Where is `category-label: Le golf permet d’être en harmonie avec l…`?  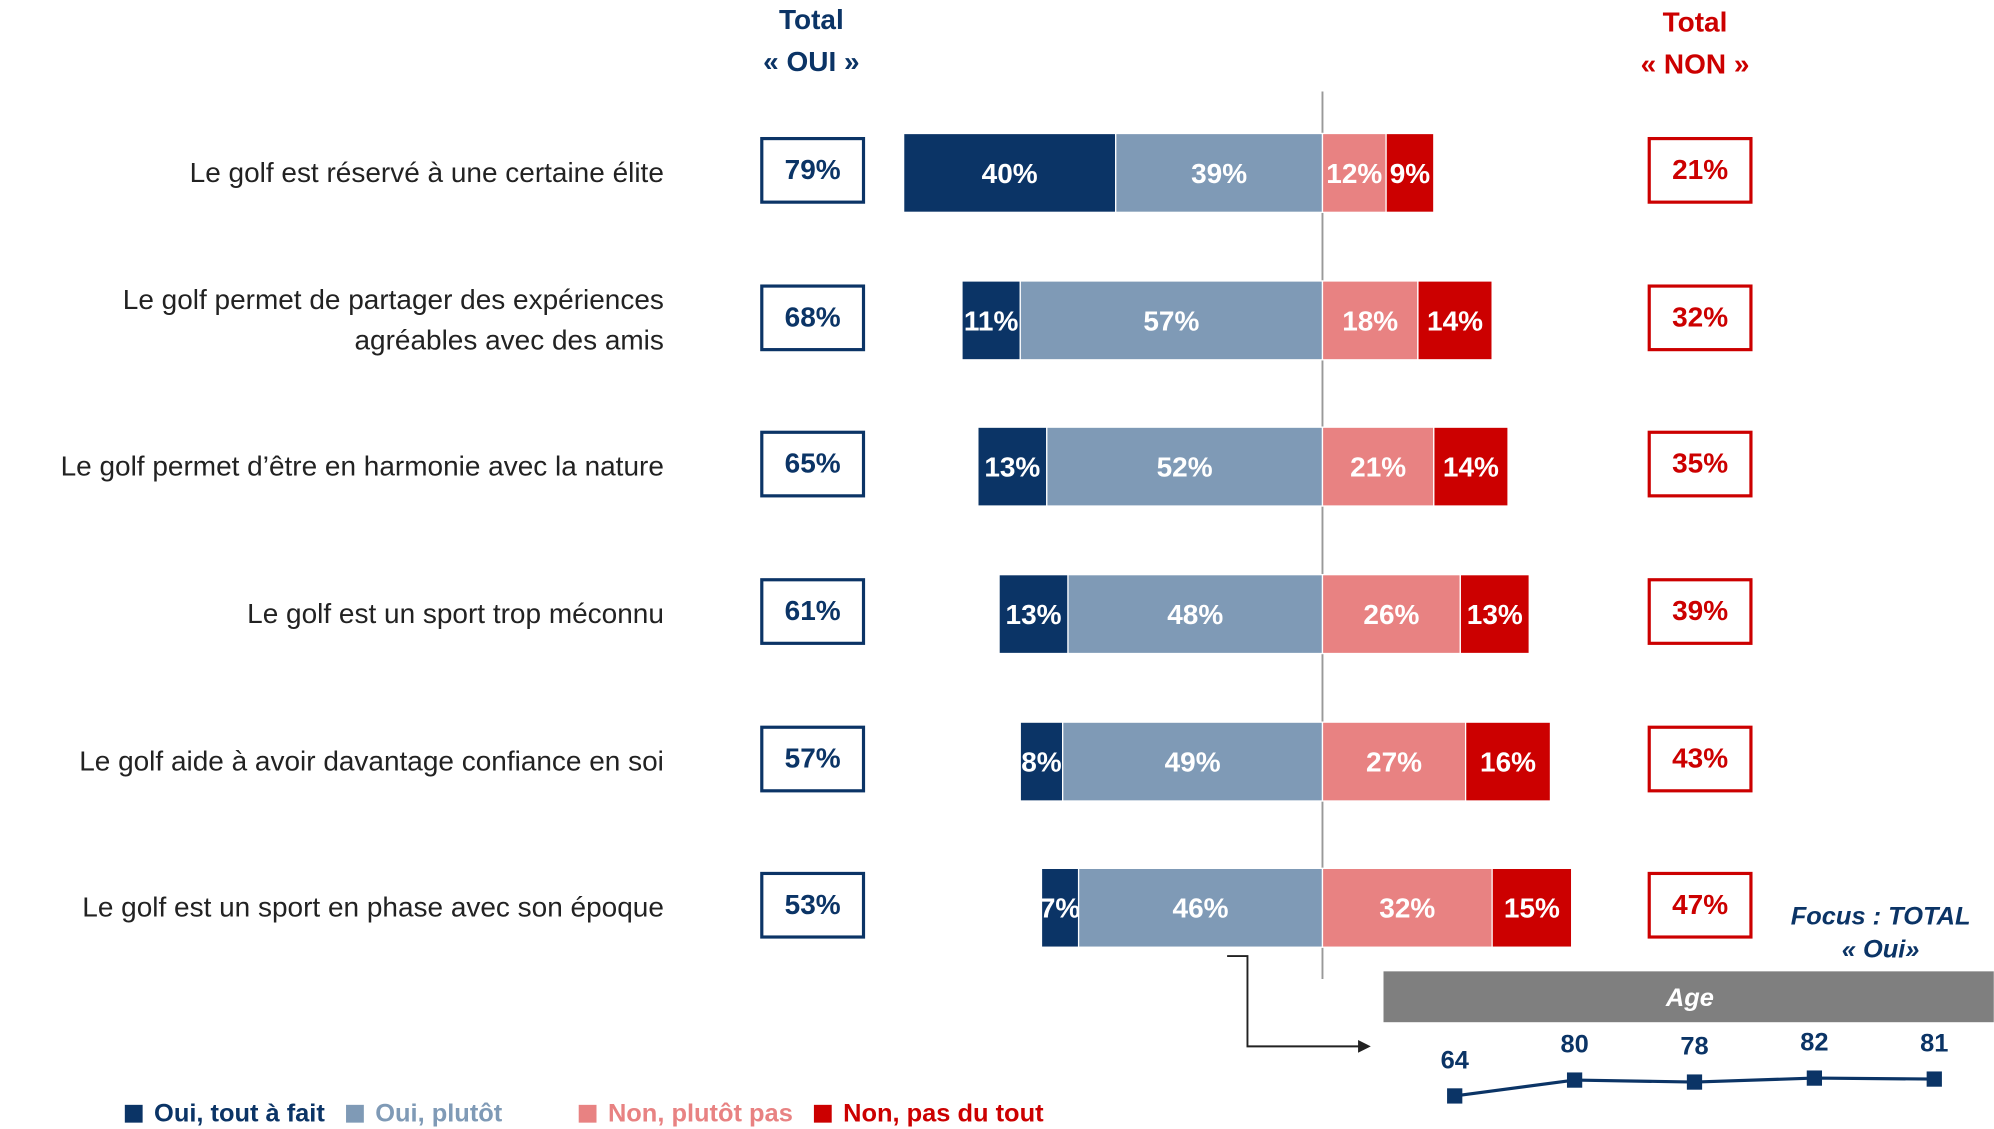
category-label: Le golf permet d’être en harmonie avec l… is located at coordinates (362, 466).